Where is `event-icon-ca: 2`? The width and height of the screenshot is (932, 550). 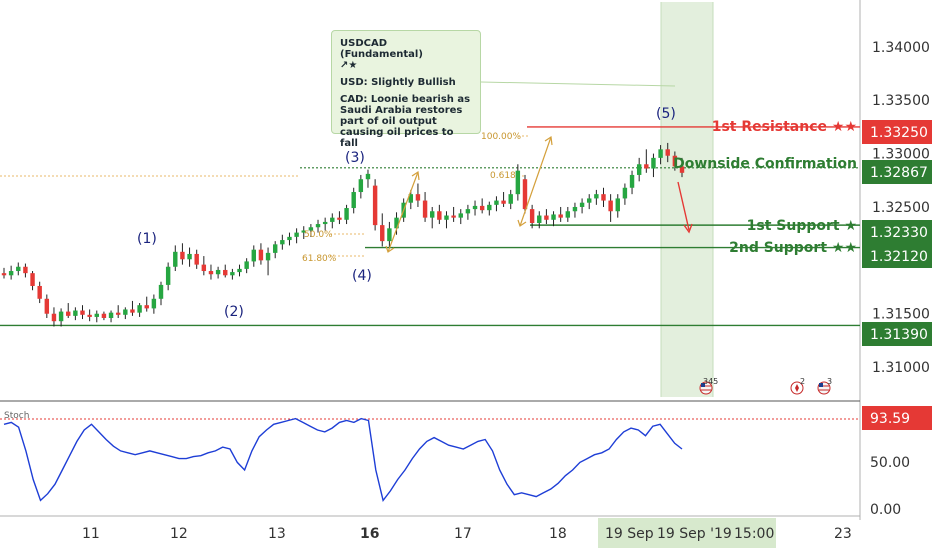
event-icon-ca: 2 is located at coordinates (797, 386).